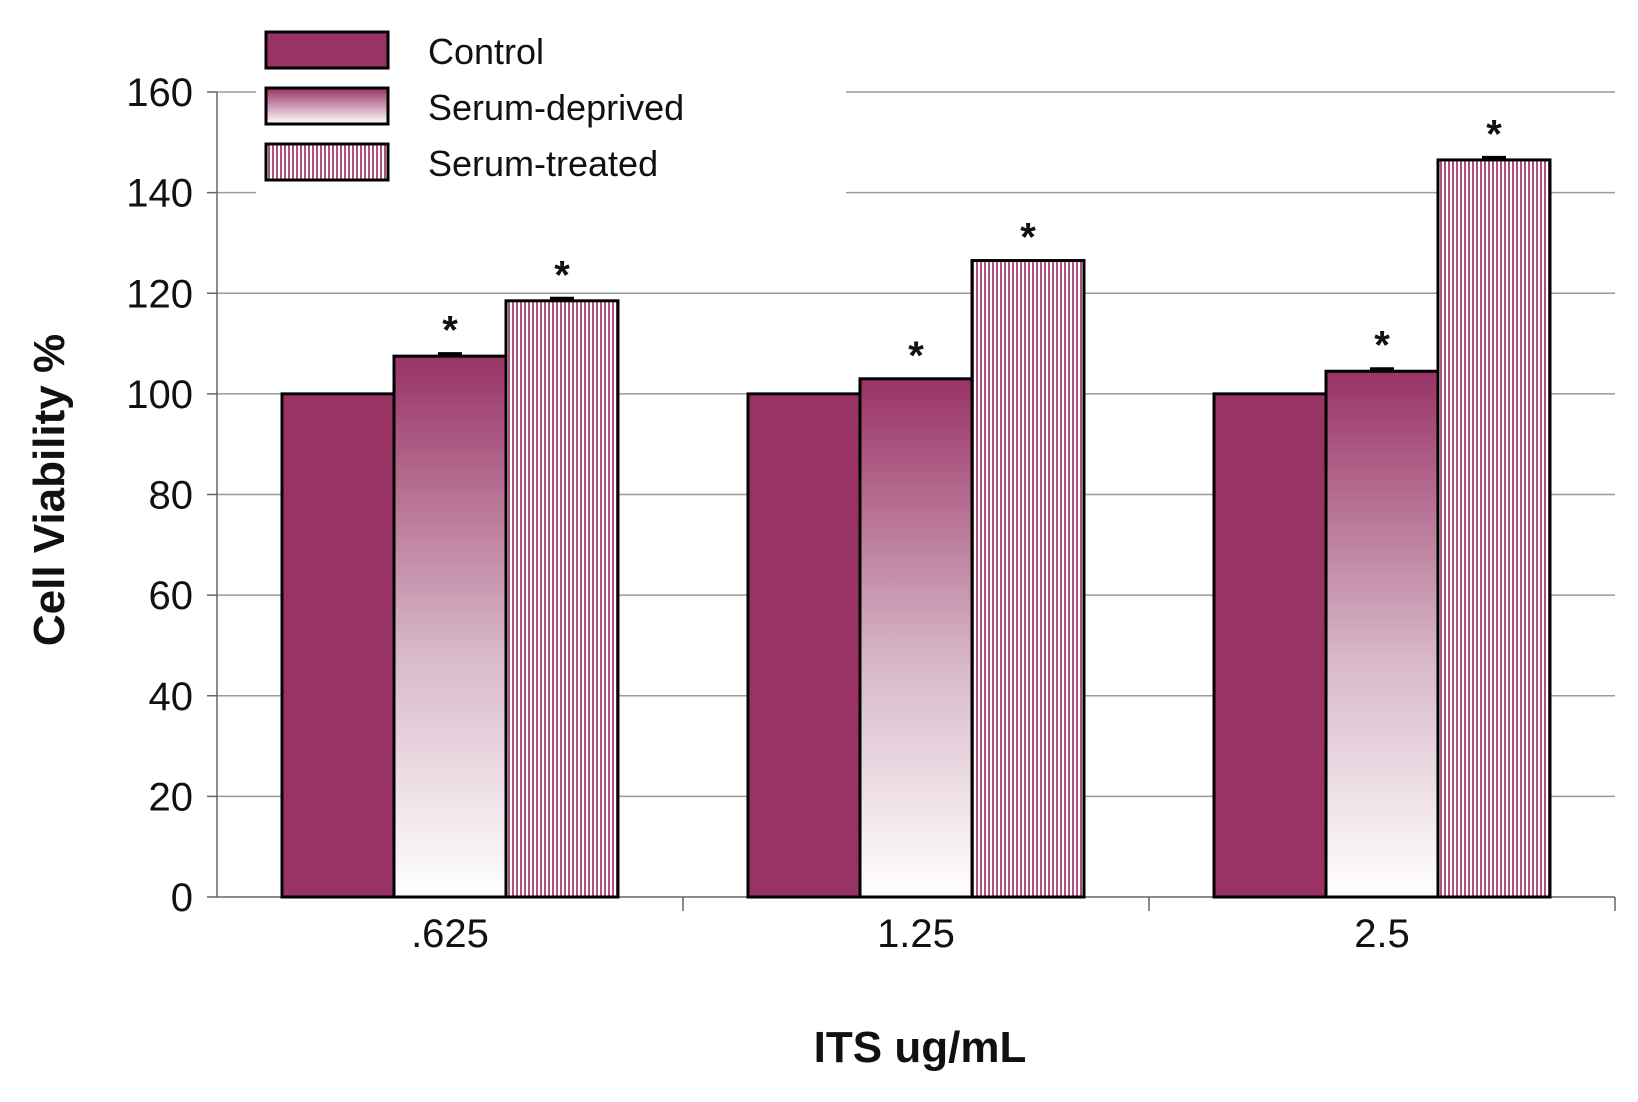 The height and width of the screenshot is (1102, 1638). What do you see at coordinates (450, 934) in the screenshot?
I see `x-tick-label: .625` at bounding box center [450, 934].